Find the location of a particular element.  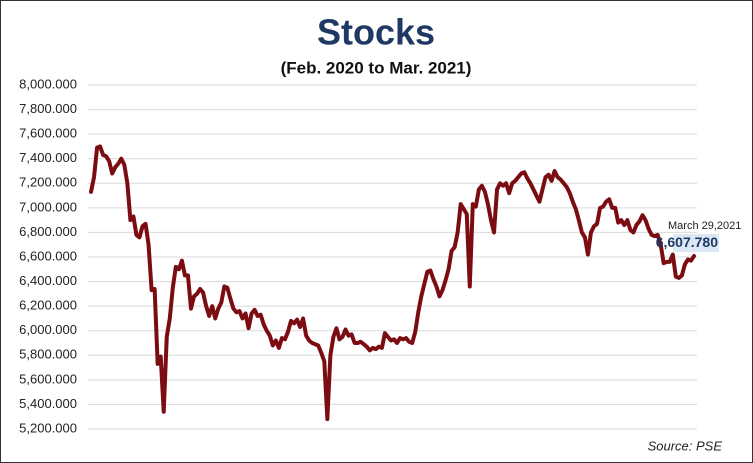

source: Source: PSE is located at coordinates (685, 445).